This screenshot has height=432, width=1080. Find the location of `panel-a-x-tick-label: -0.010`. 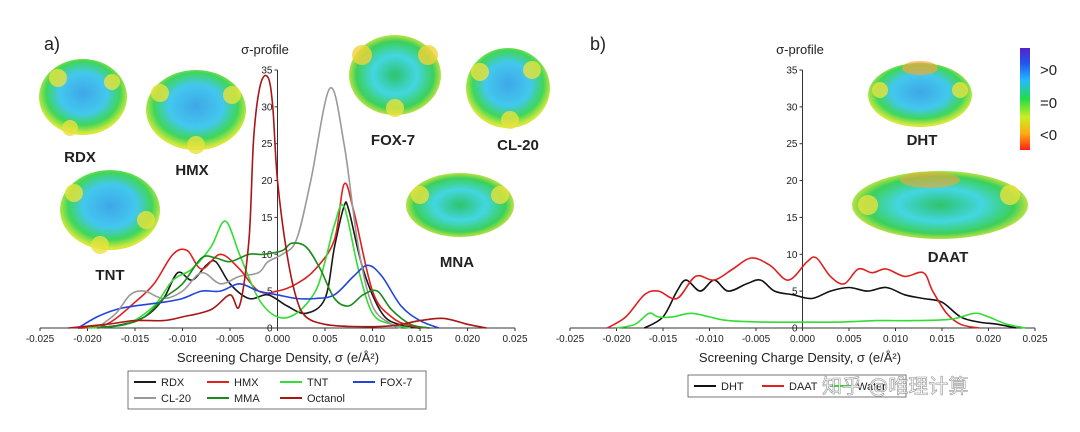

panel-a-x-tick-label: -0.010 is located at coordinates (182, 339).